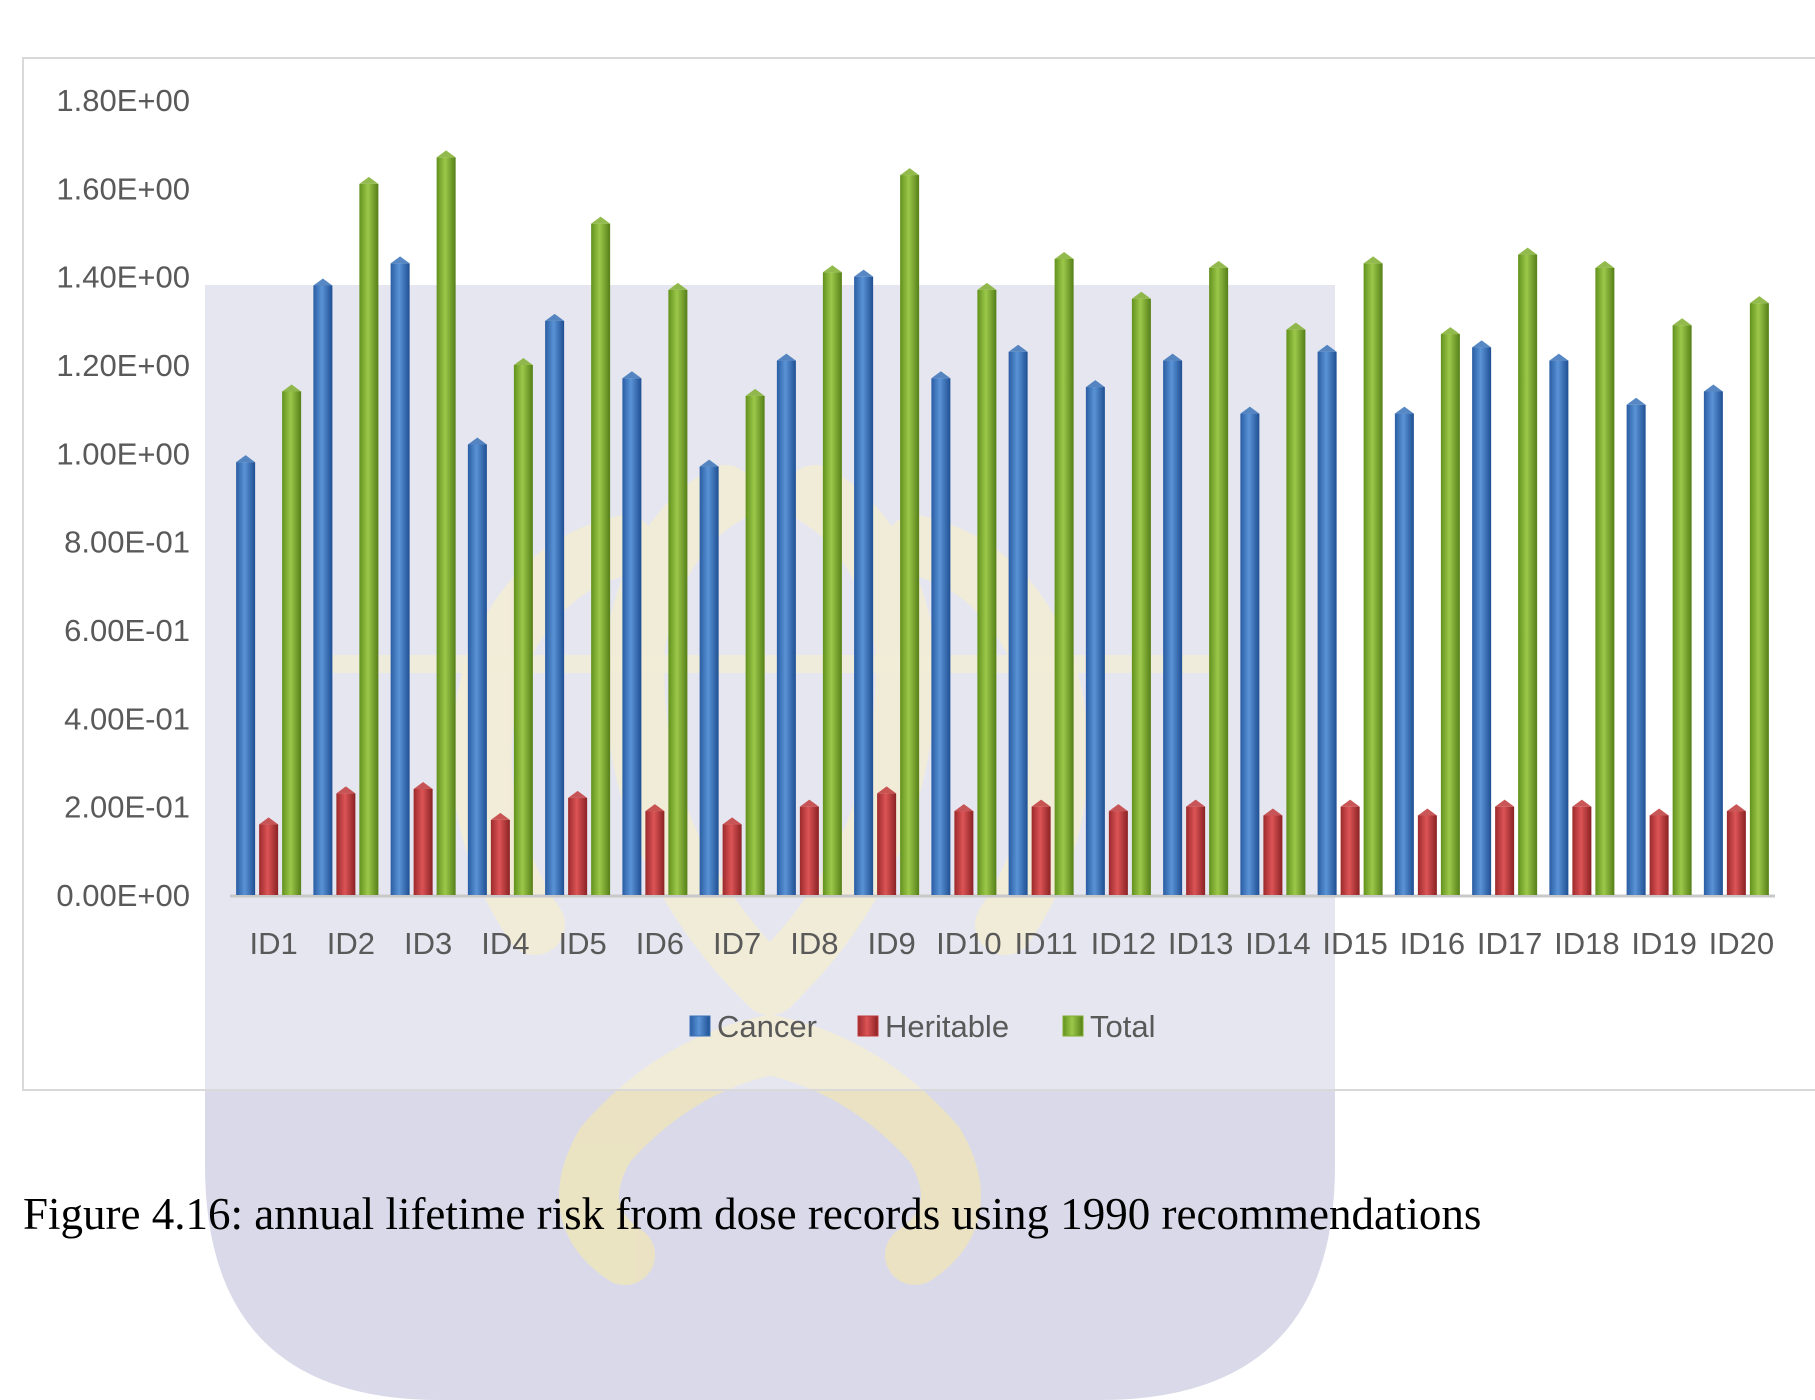 Image resolution: width=1815 pixels, height=1400 pixels. I want to click on bar-cancer-id17, so click(1482, 621).